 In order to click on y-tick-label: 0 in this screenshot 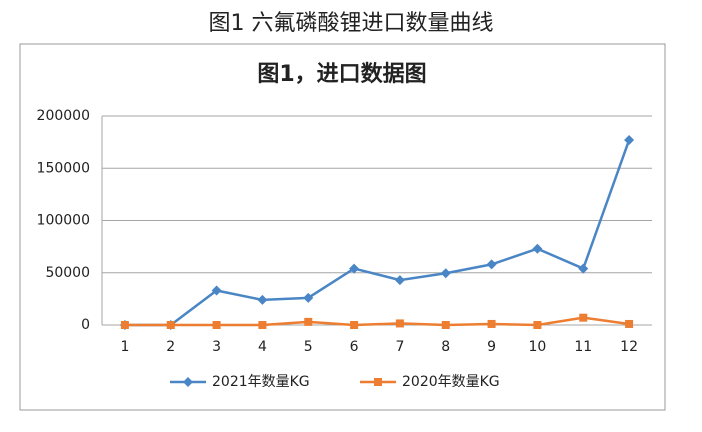, I will do `click(85, 325)`.